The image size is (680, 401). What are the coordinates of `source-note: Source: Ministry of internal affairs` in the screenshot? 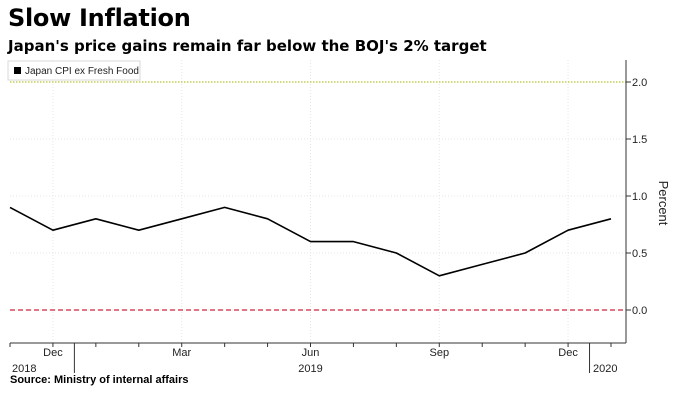 It's located at (99, 380).